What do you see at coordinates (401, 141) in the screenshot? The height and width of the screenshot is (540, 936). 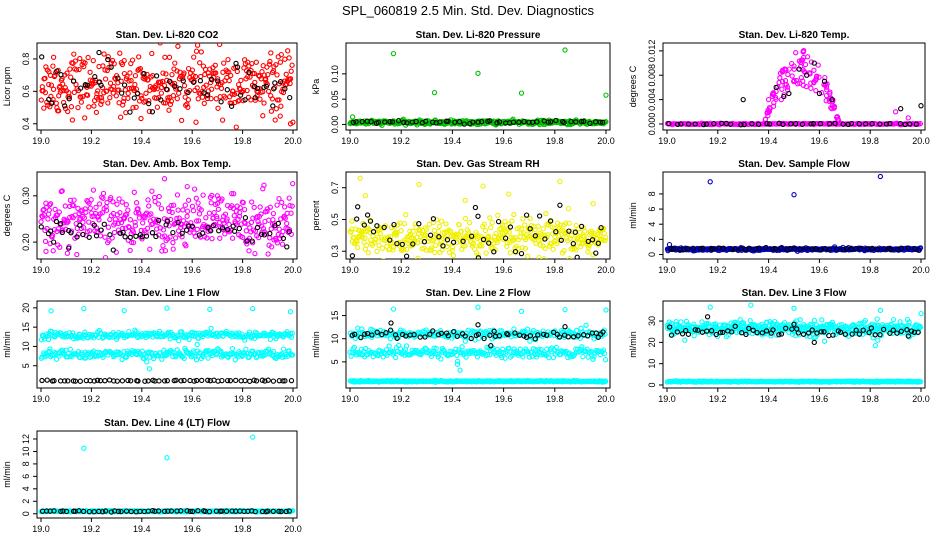 I see `x-tick-label: 19.2` at bounding box center [401, 141].